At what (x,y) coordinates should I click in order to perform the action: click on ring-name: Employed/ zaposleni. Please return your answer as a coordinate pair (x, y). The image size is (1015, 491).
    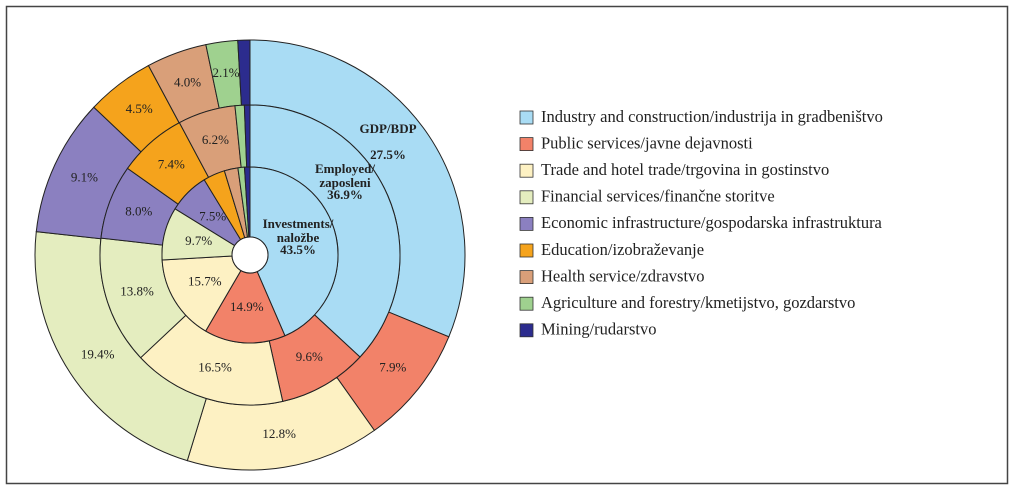
    Looking at the image, I should click on (345, 175).